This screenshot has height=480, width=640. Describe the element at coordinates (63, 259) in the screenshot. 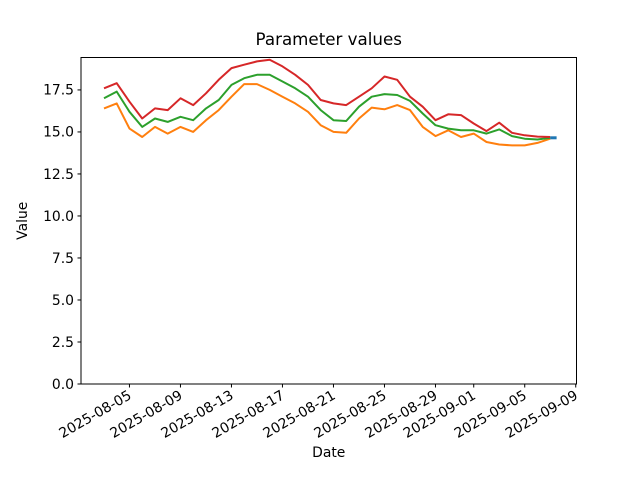

I see `y-tick-label: 7.5` at that location.